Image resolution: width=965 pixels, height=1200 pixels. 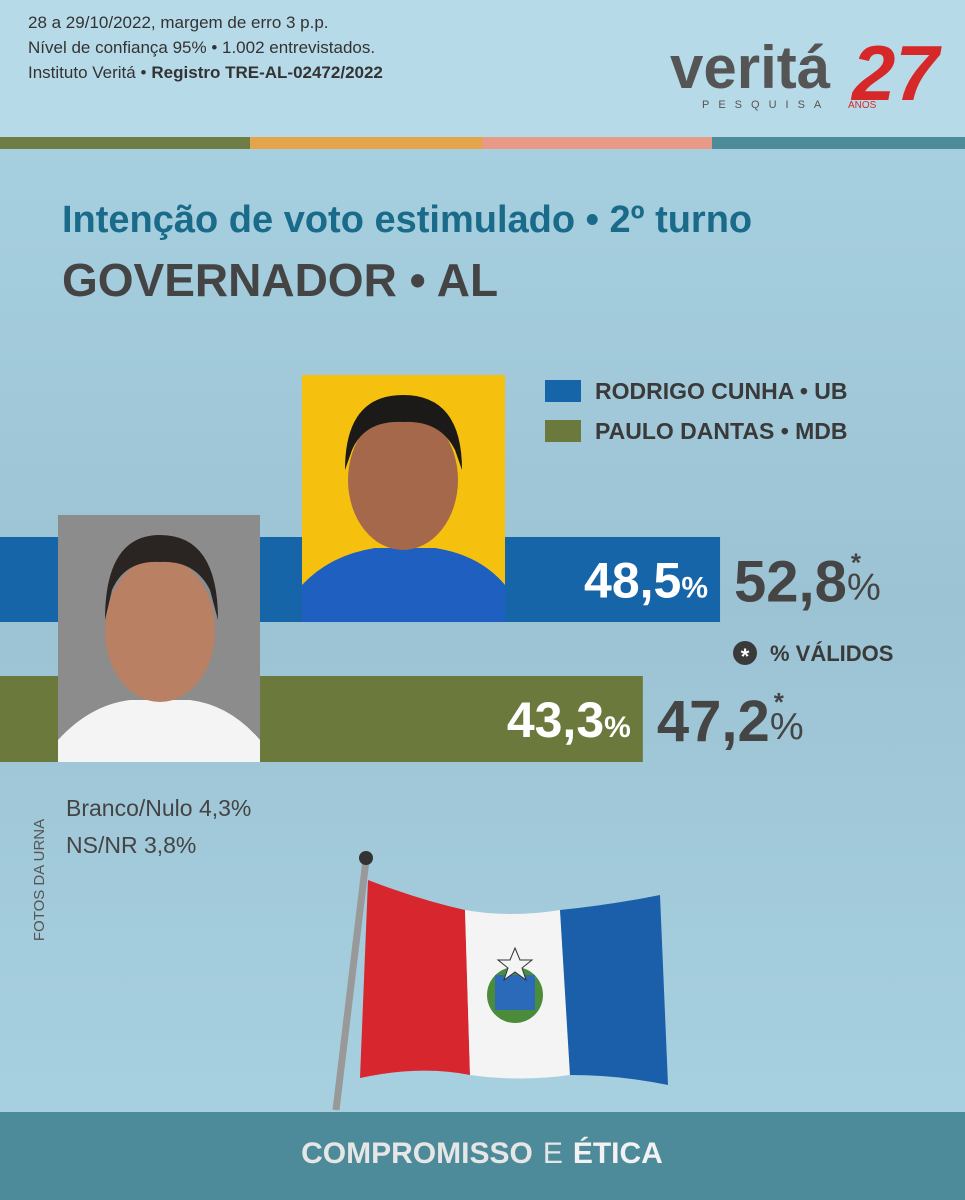 I want to click on value-label-number: 43,3, so click(x=555, y=720).